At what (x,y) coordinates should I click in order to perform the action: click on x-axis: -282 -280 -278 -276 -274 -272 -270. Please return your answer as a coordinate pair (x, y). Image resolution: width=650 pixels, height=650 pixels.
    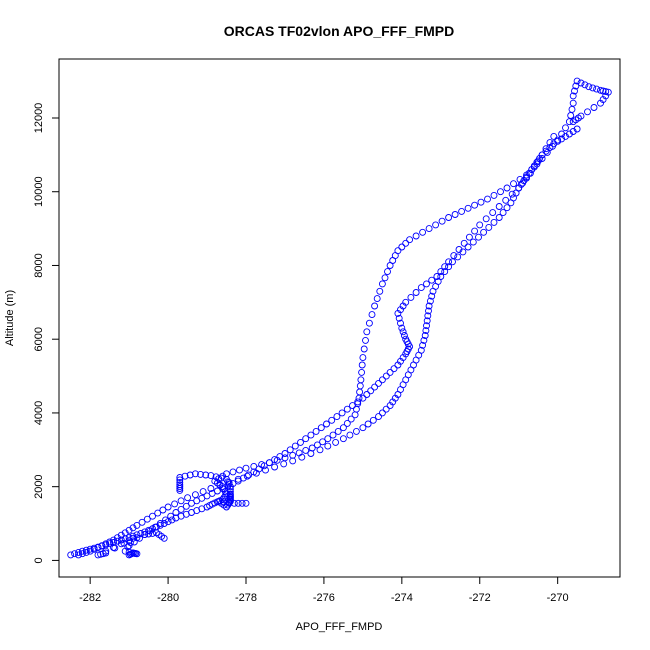
    Looking at the image, I should click on (324, 590).